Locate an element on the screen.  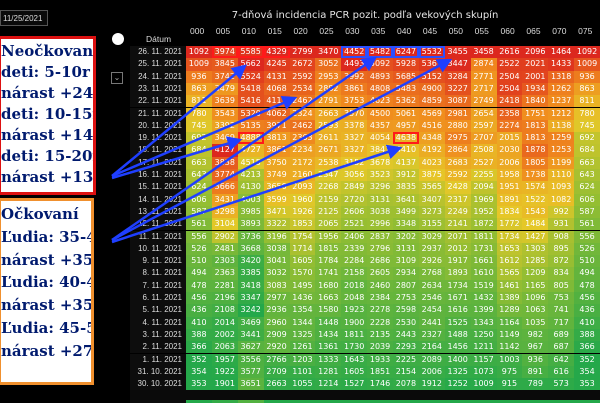
value-cell: 4357 is located at coordinates (380, 126).